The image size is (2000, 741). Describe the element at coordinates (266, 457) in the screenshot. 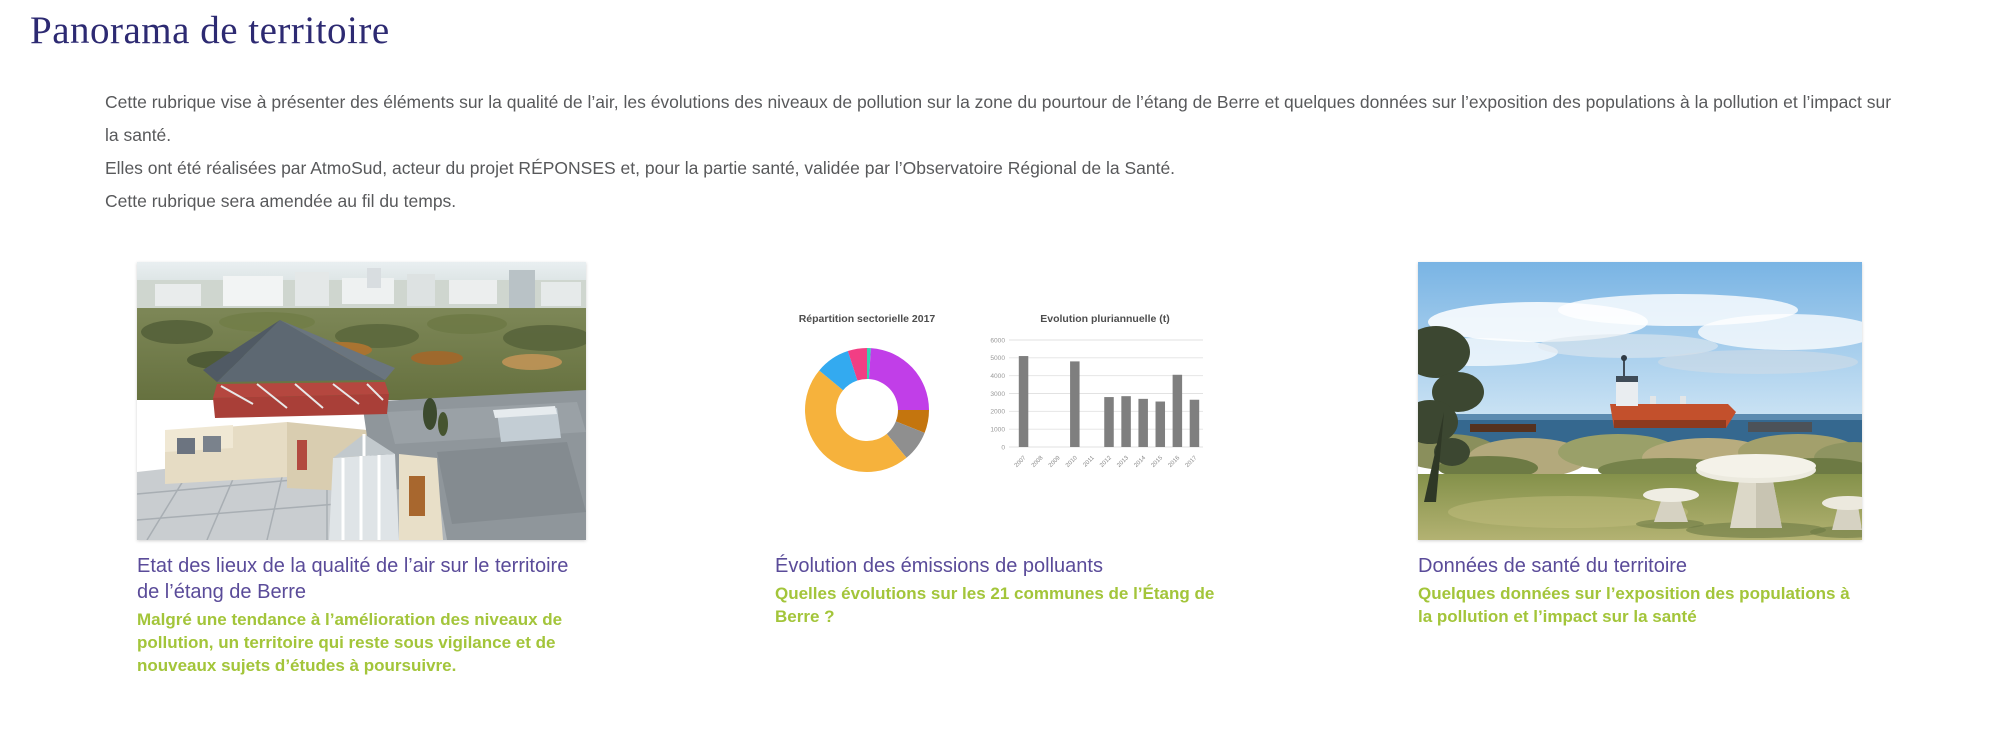

I see `beige-buildings` at that location.